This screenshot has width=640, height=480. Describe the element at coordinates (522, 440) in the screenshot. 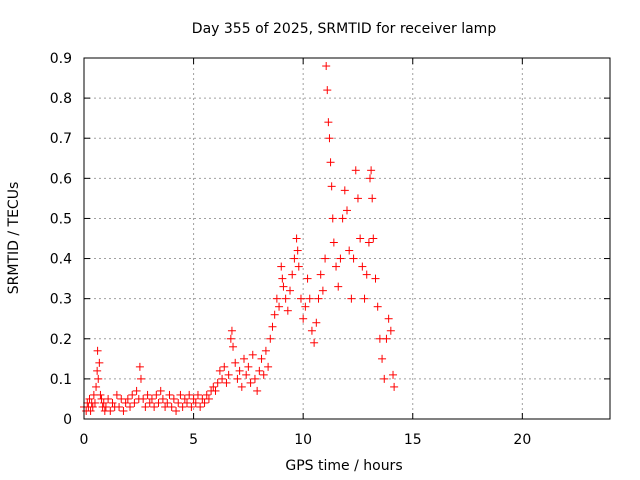

I see `x-tick-label: 20` at that location.